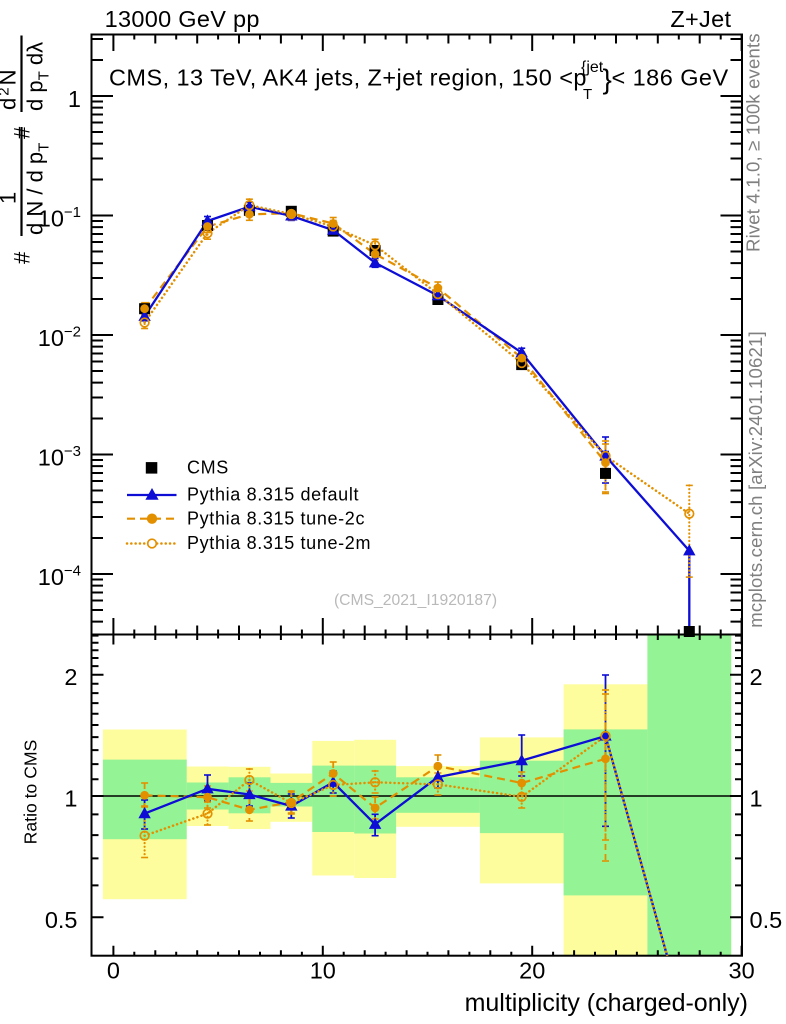 The image size is (786, 1024). I want to click on svg-text: multiplicity (charged-only), so click(606, 1003).